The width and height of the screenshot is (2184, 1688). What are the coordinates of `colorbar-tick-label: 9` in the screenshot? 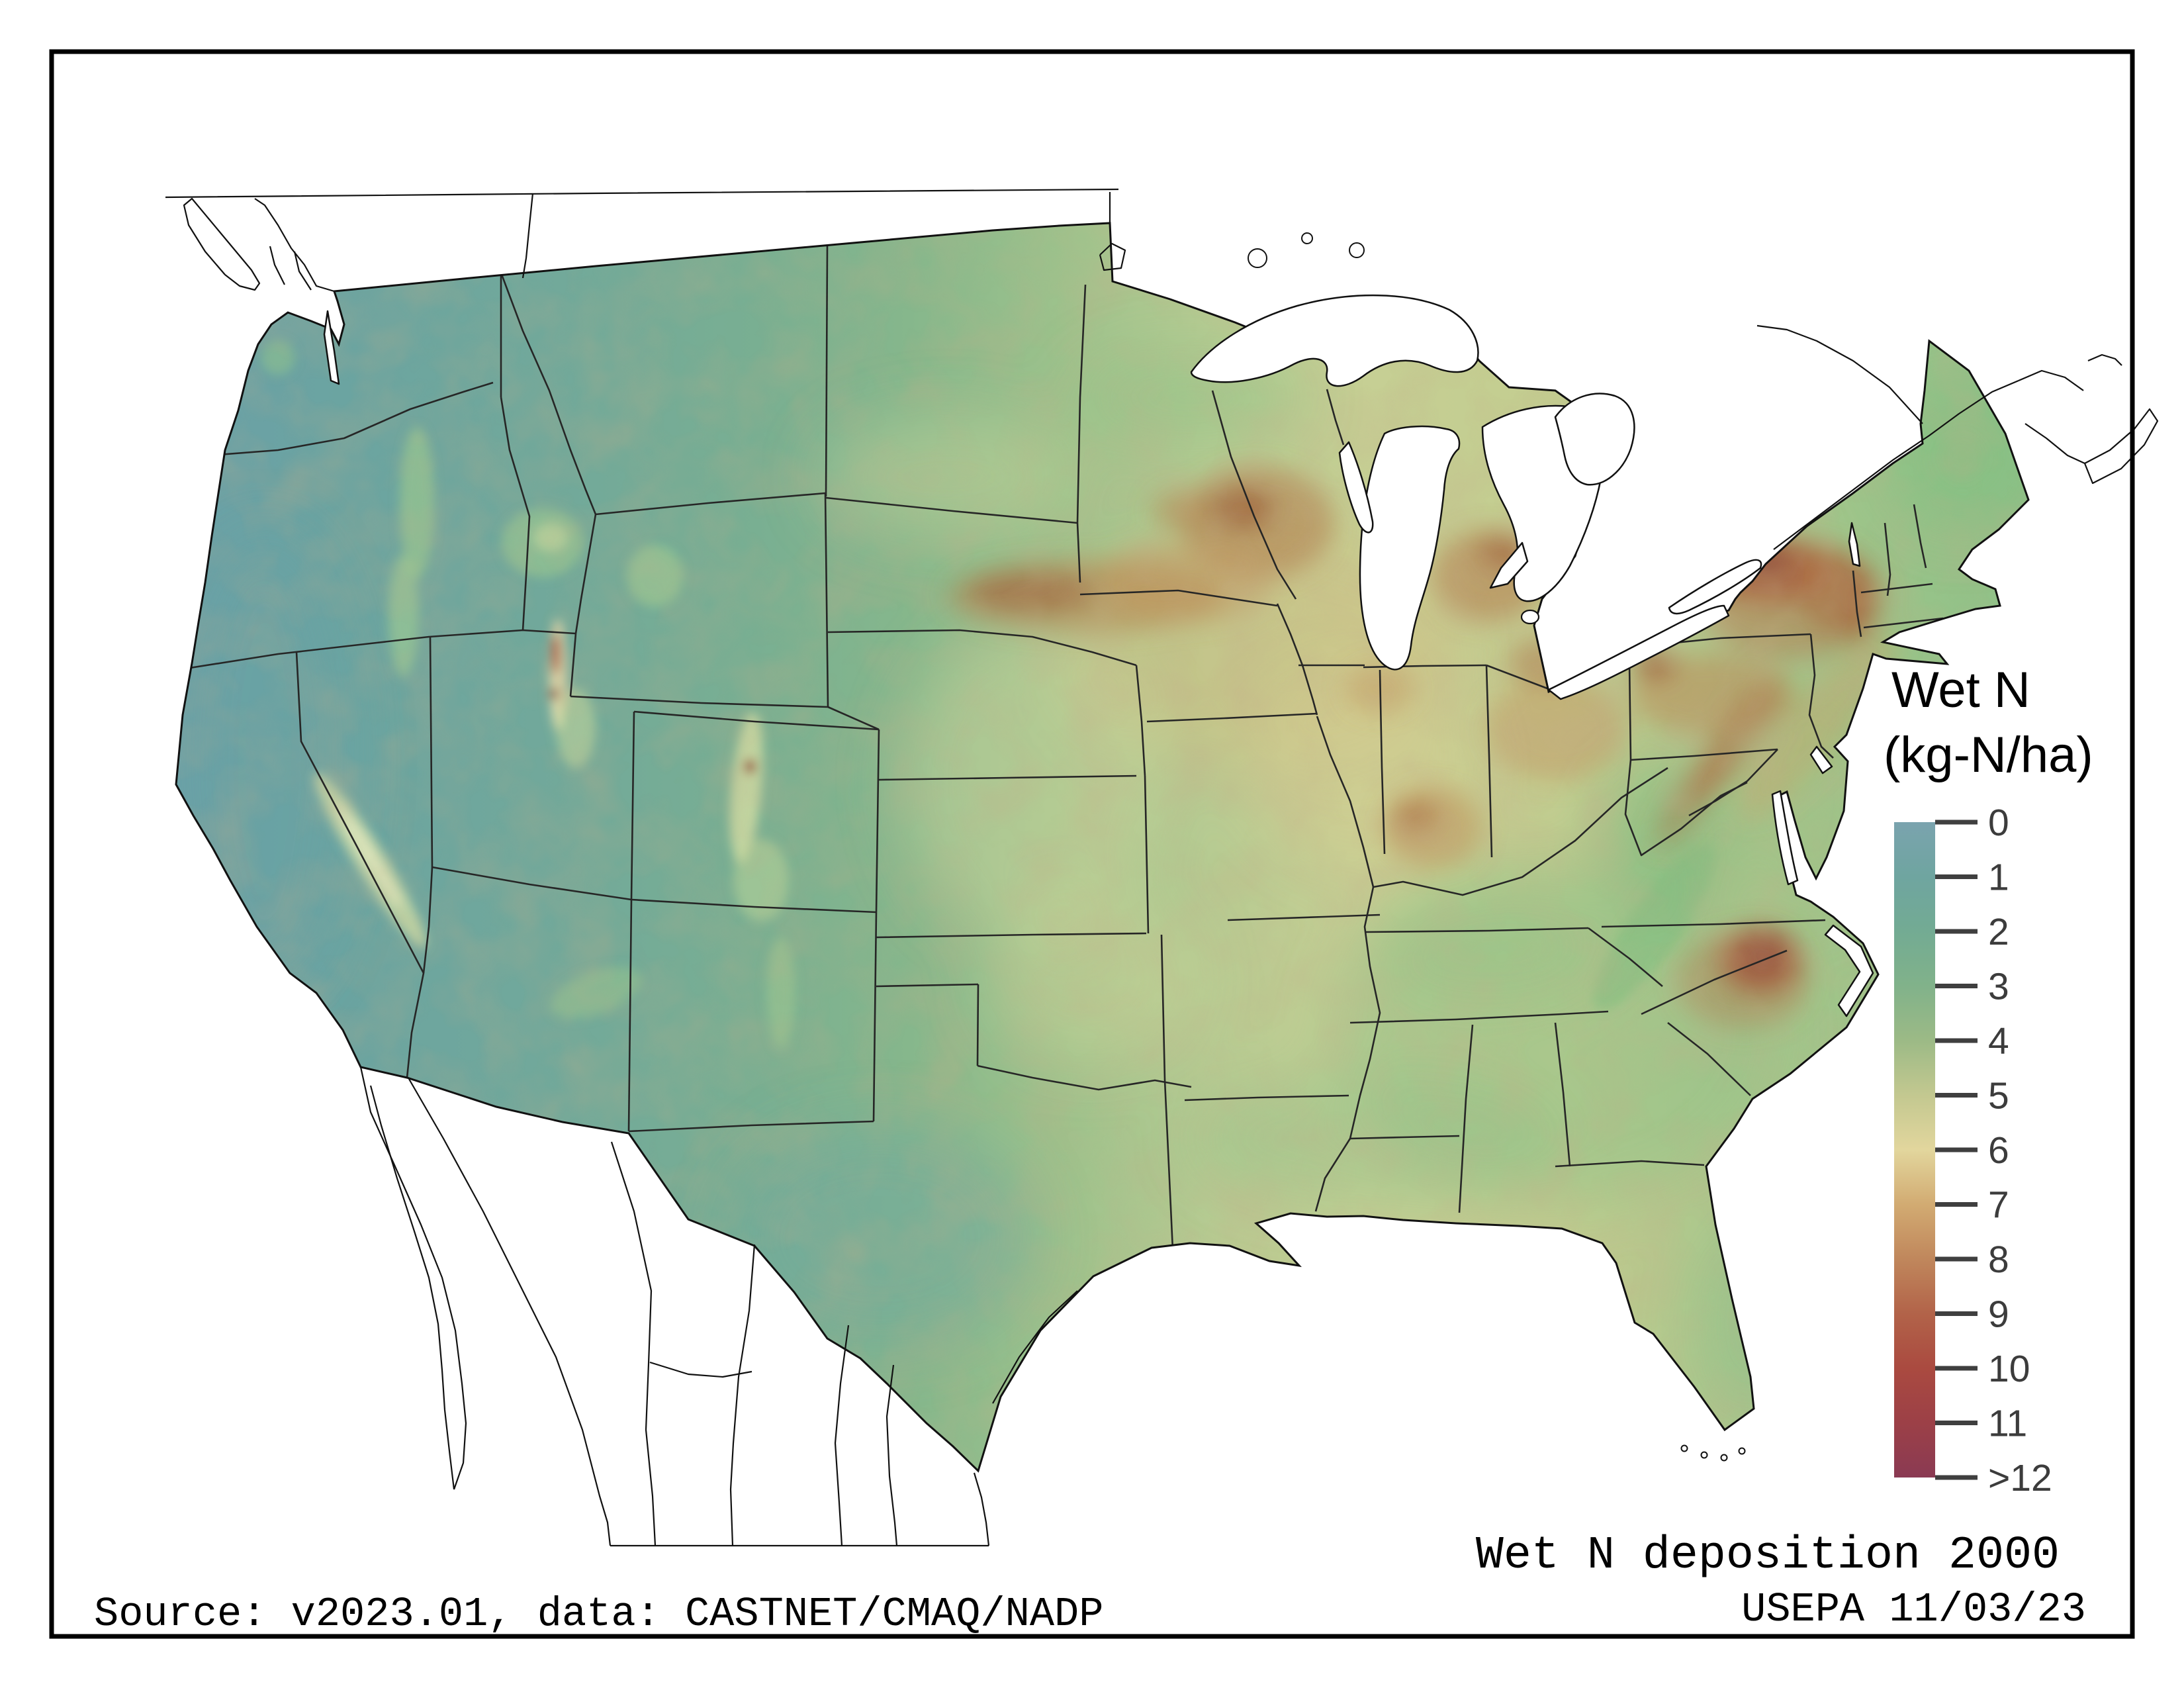 It's located at (1999, 1314).